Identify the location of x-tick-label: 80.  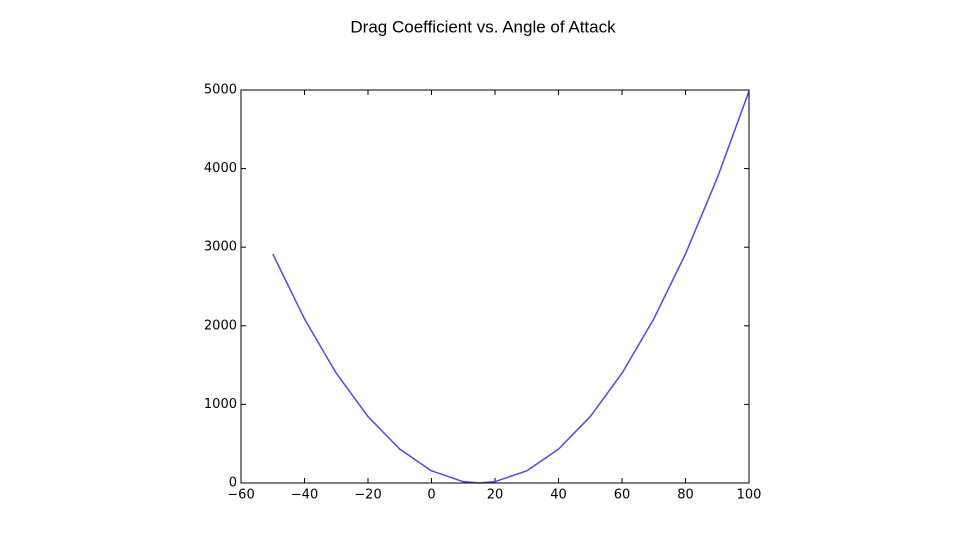
(685, 495).